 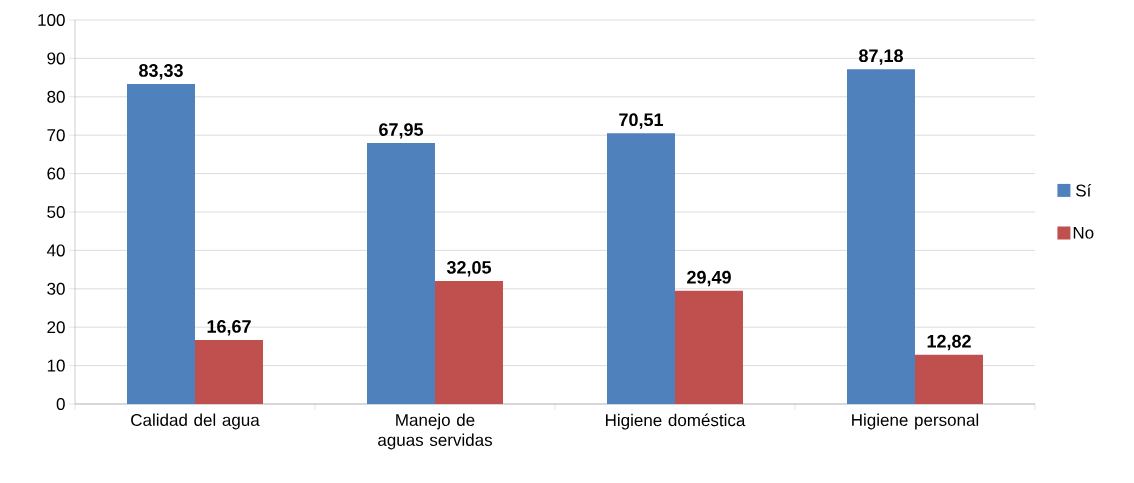 I want to click on data-label: 67,95, so click(x=401, y=131).